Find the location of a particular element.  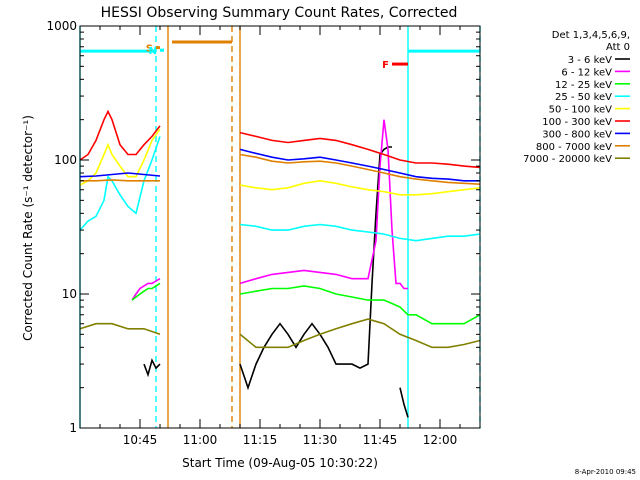

legend-label-3: 25 - 50 keV is located at coordinates (583, 97).